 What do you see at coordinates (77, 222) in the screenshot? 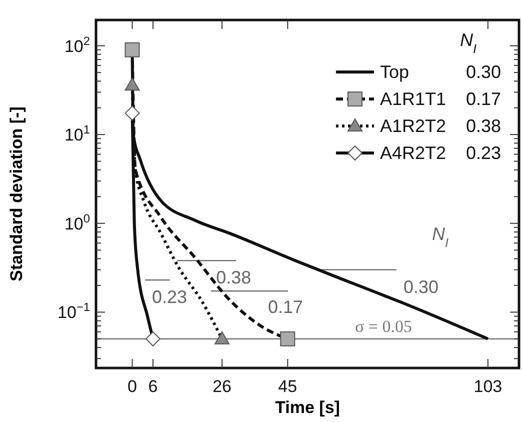
I see `y-tick-label: 10$^{0}$` at bounding box center [77, 222].